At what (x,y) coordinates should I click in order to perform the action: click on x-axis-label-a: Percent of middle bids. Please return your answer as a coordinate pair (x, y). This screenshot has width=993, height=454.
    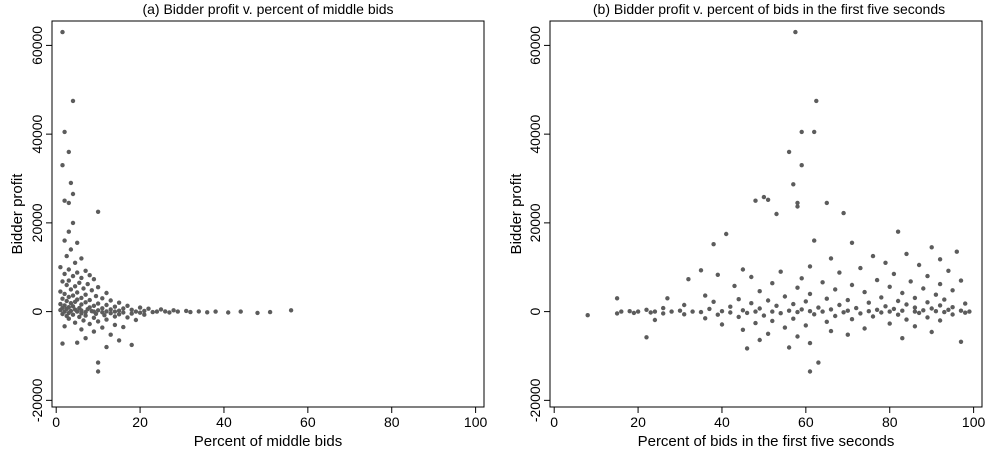
    Looking at the image, I should click on (268, 441).